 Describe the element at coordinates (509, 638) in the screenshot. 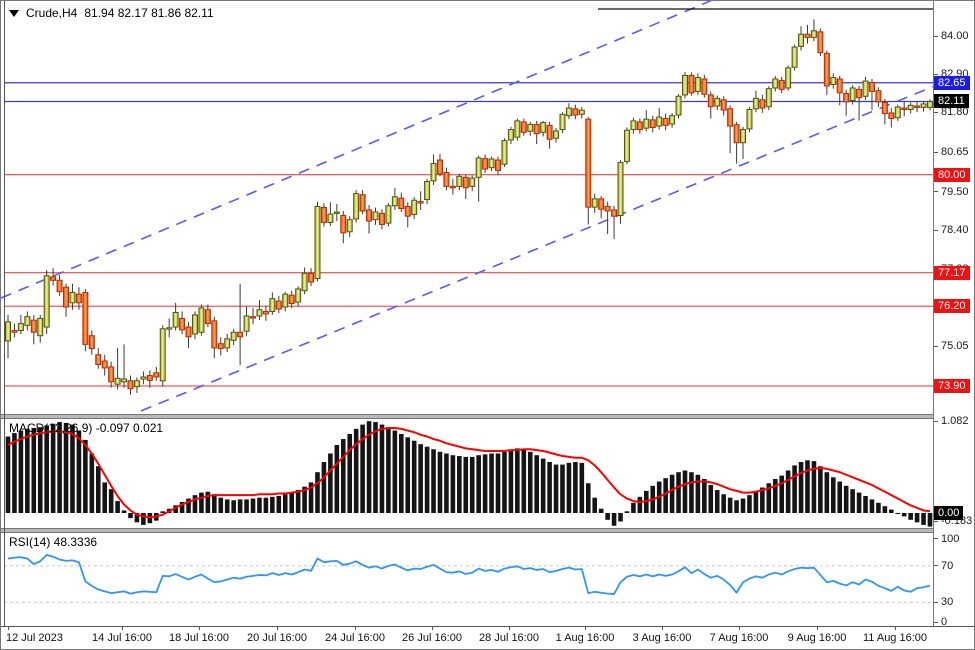

I see `time-axis-label: 28 Jul 16:00` at that location.